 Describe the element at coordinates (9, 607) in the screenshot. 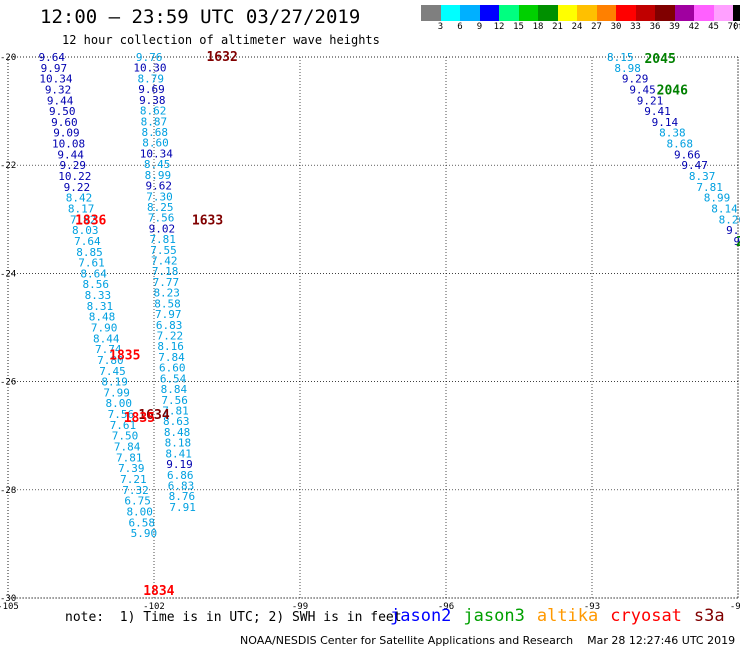

I see `lon-tick-label: -105` at that location.